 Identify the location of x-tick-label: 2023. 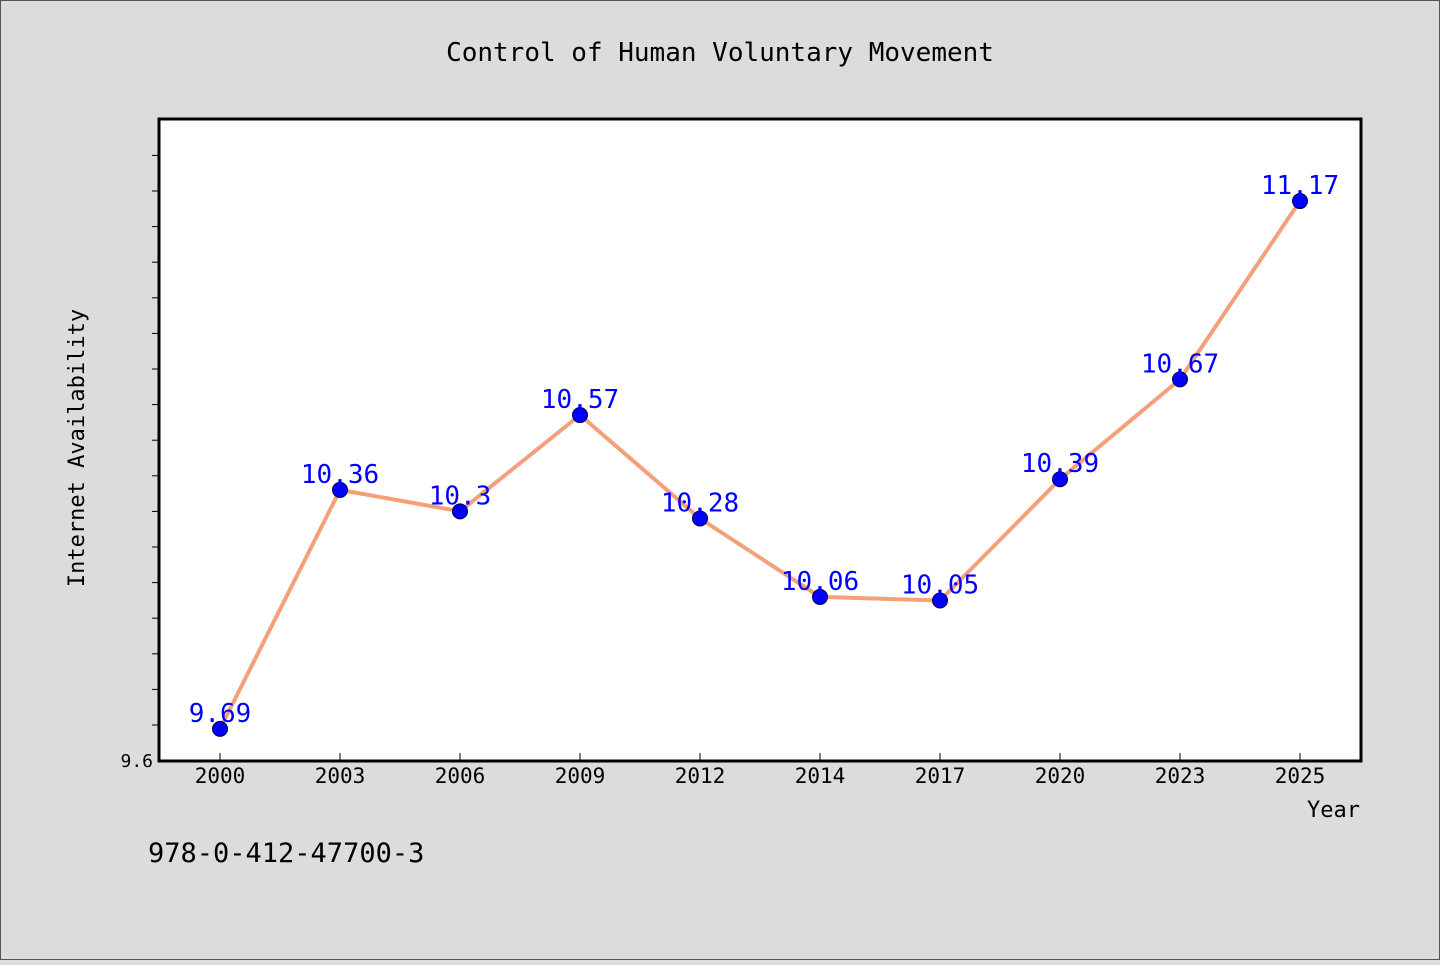
(1180, 776).